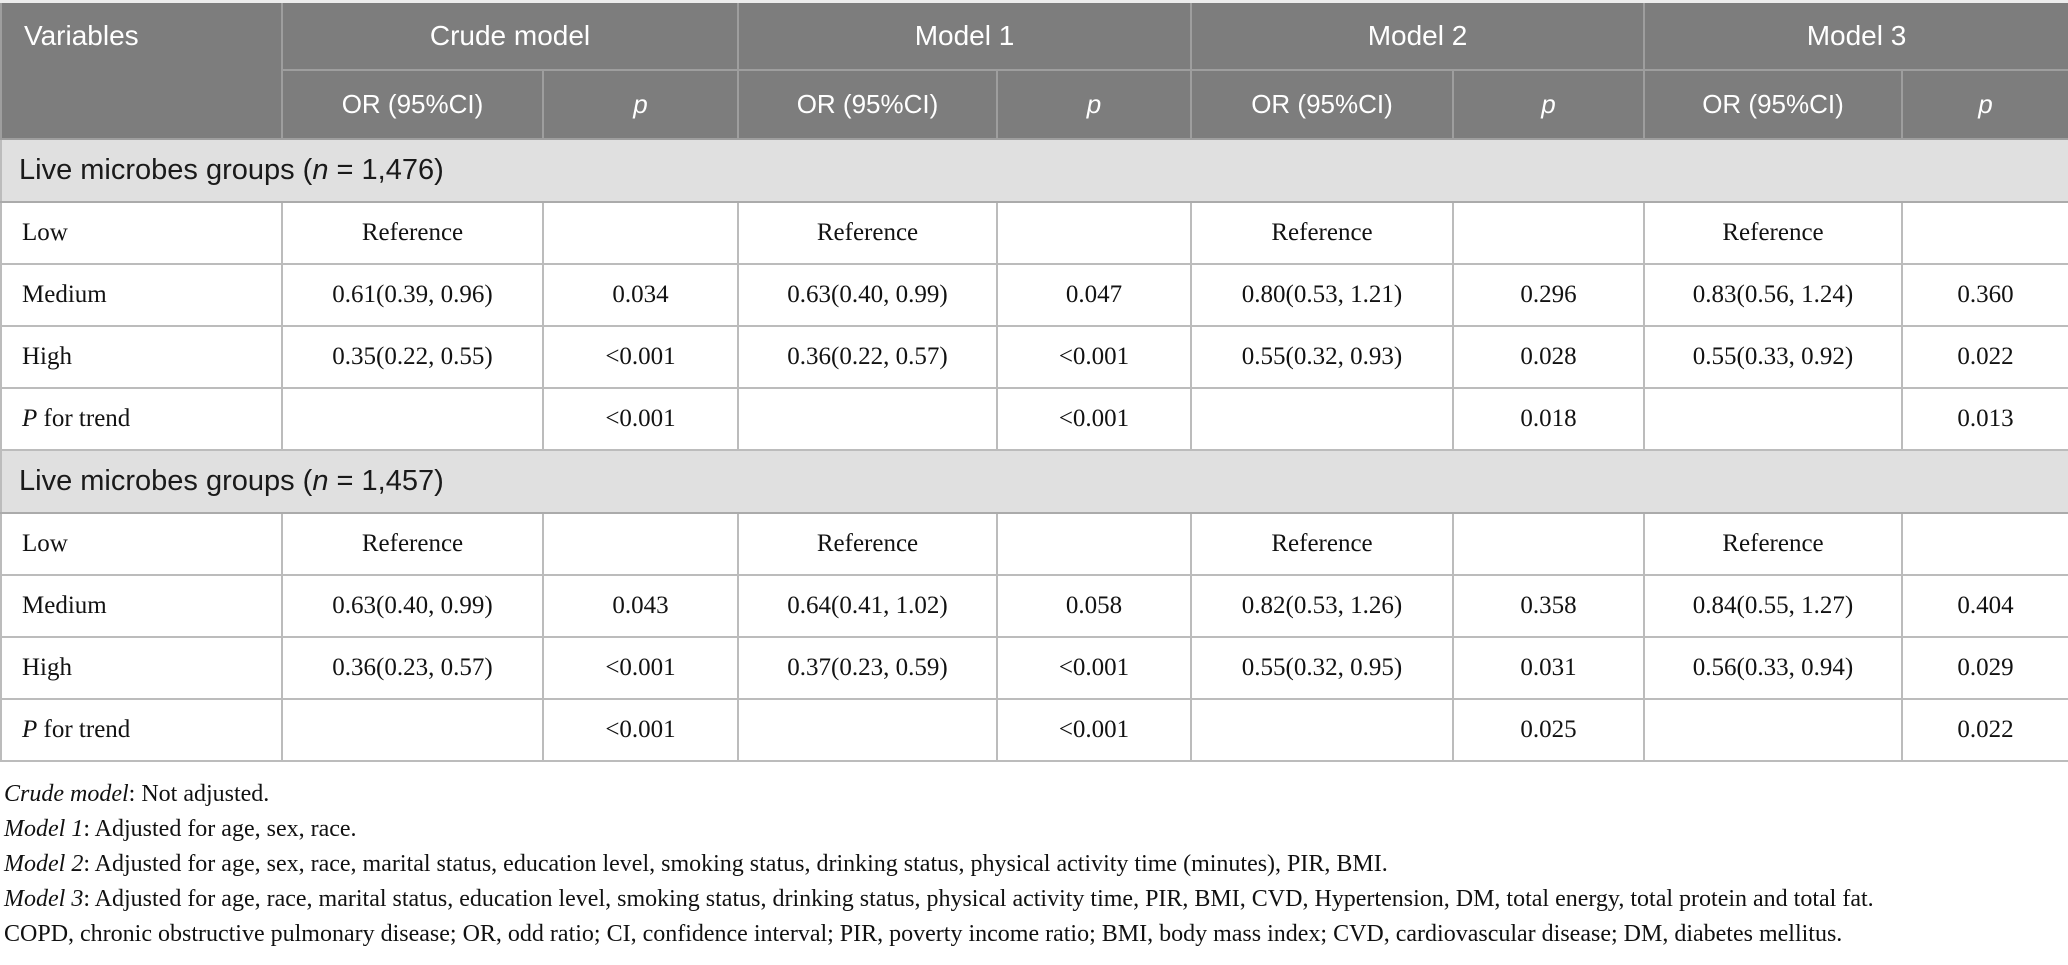  I want to click on data-cell: 0.404, so click(1984, 606).